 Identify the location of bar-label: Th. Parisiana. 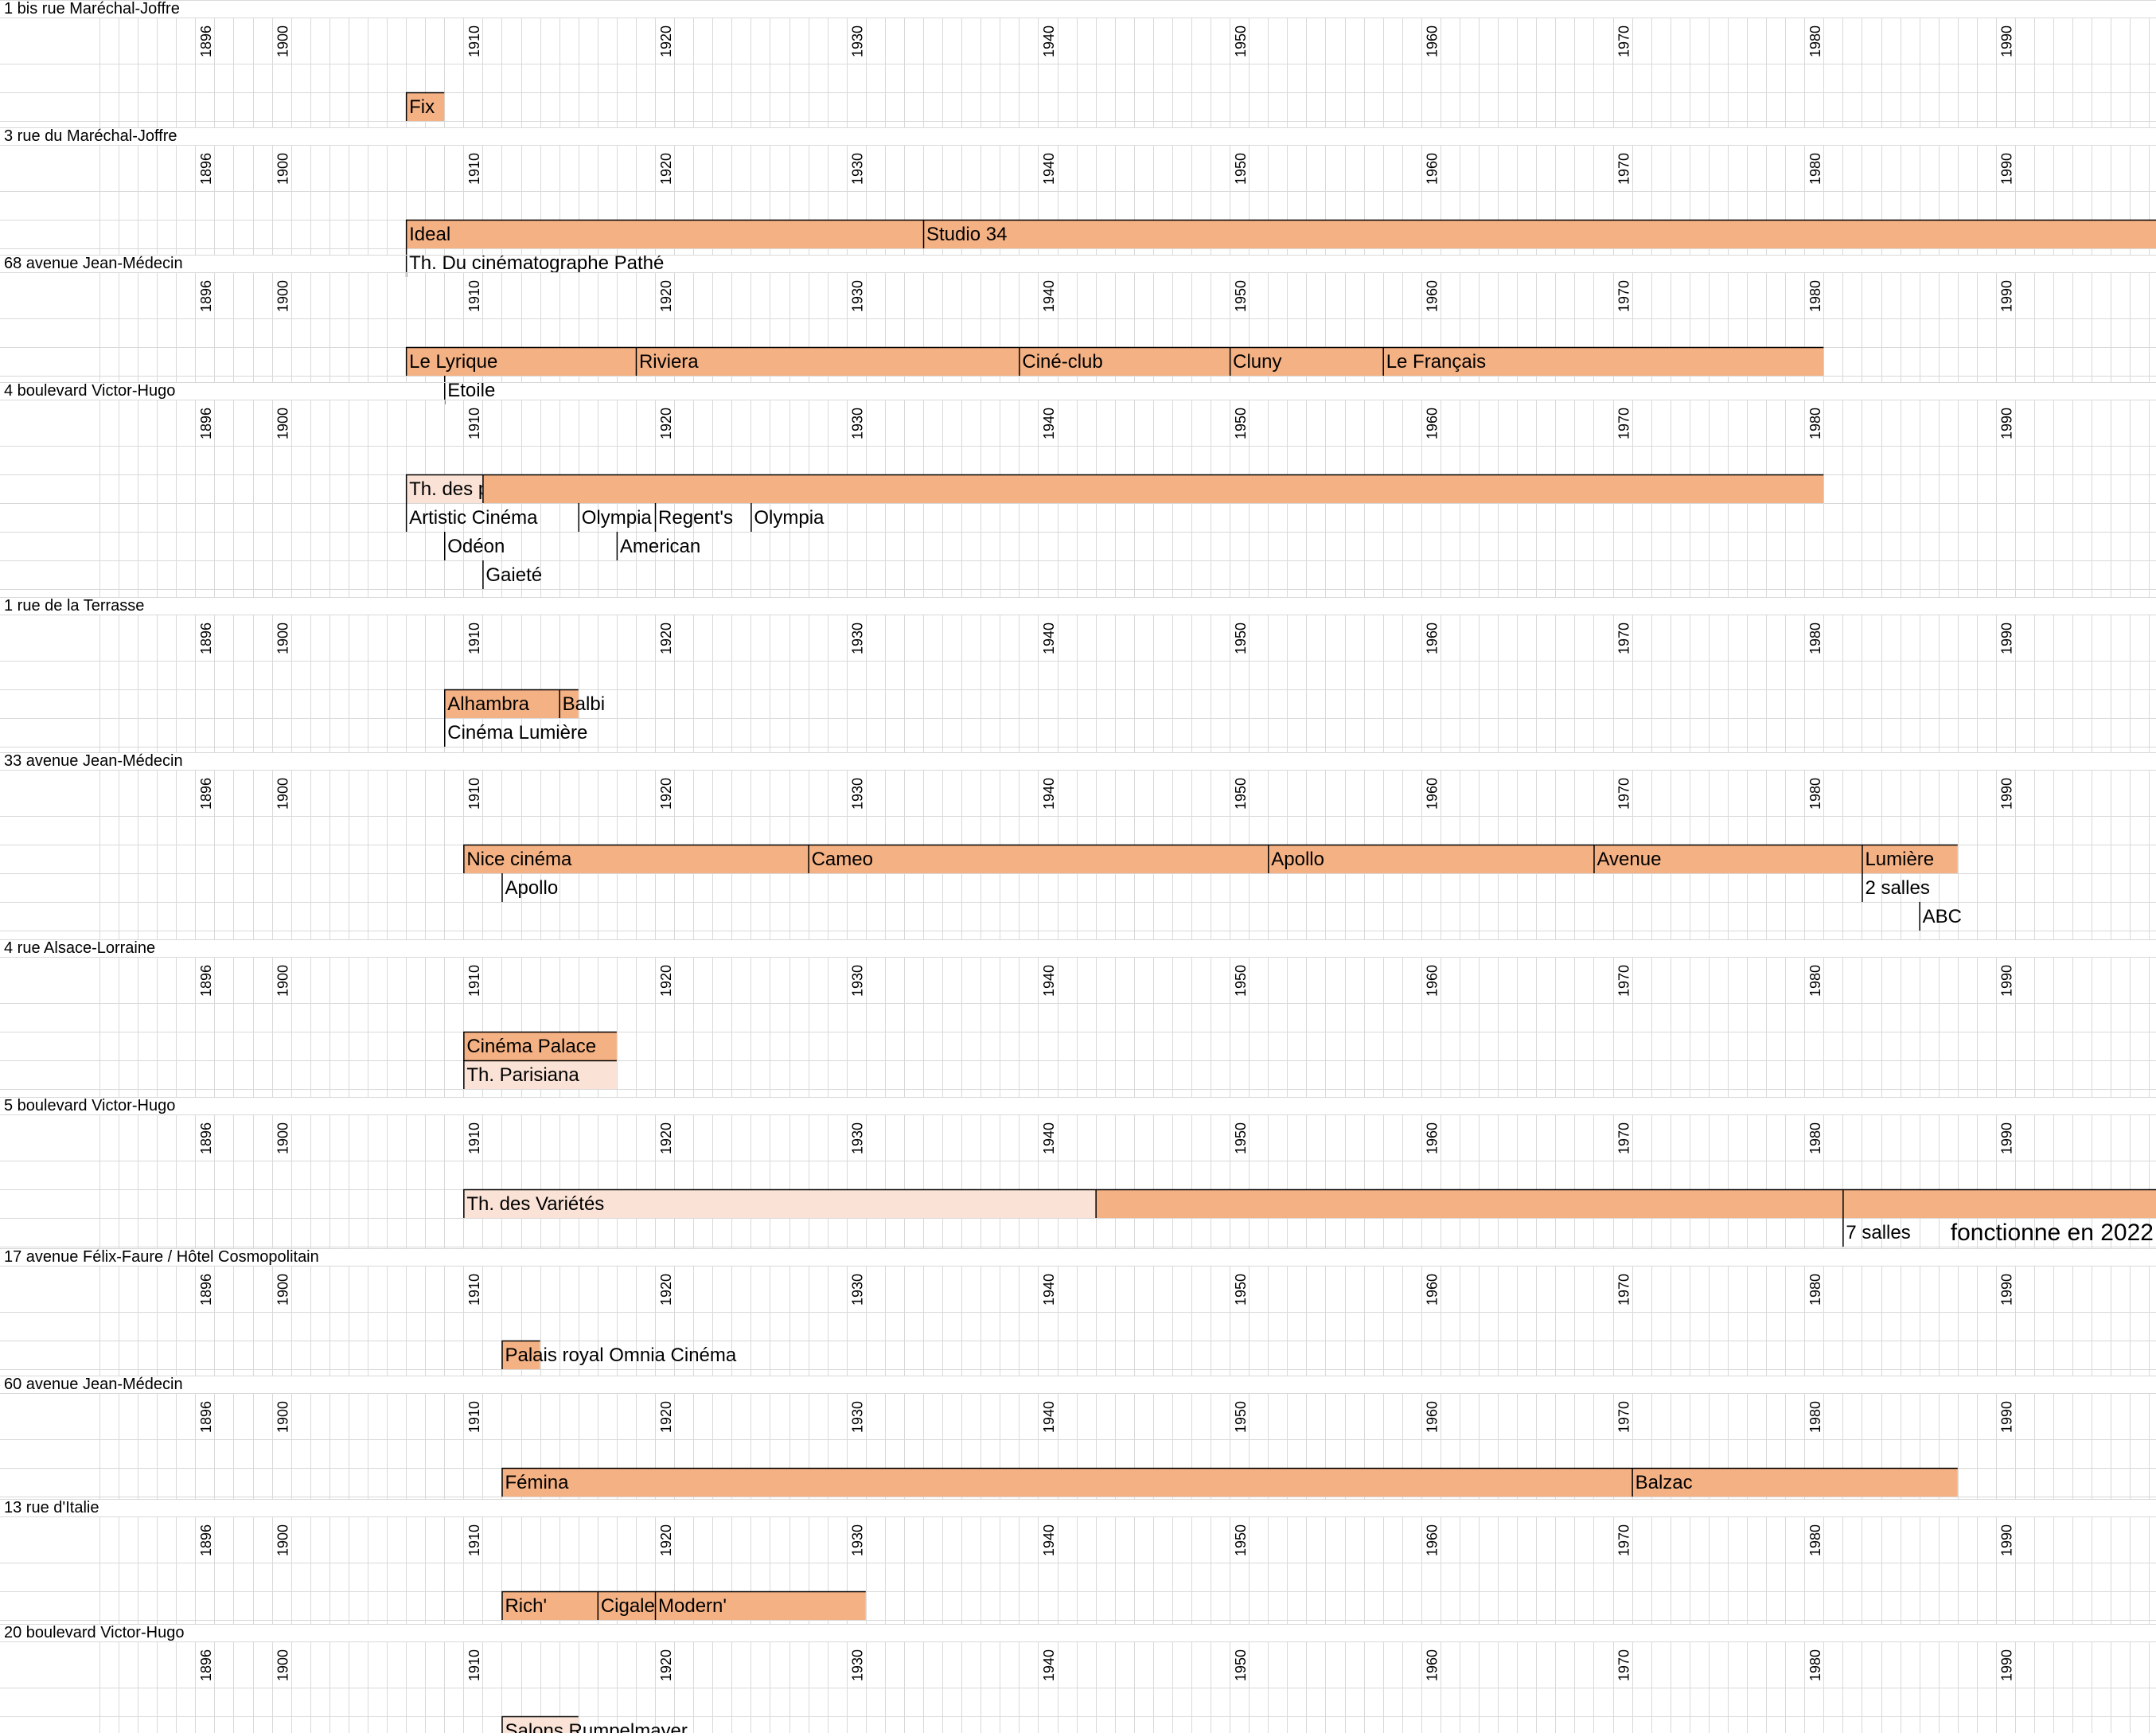
(523, 1075).